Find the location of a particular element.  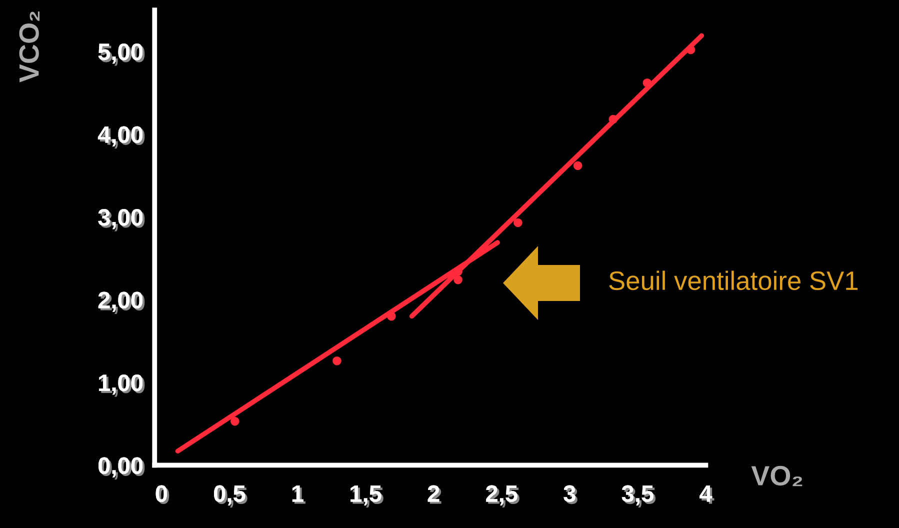

annotation: Seuil ventilatoire SV1 is located at coordinates (733, 280).